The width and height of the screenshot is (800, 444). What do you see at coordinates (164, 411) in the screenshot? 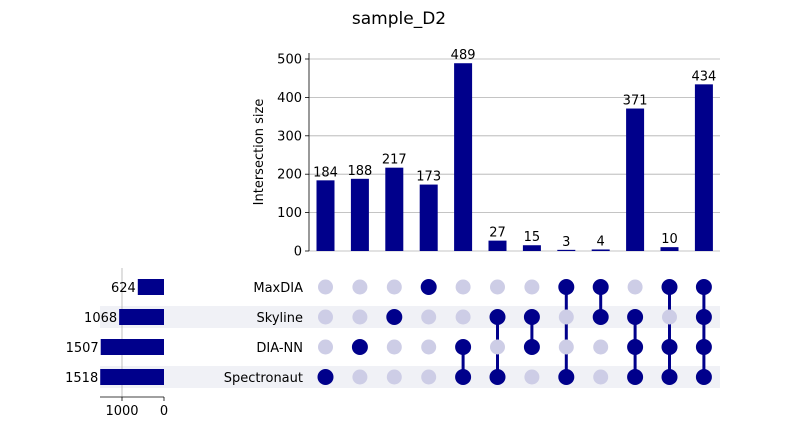
I see `set-size-tick-label: 0` at bounding box center [164, 411].